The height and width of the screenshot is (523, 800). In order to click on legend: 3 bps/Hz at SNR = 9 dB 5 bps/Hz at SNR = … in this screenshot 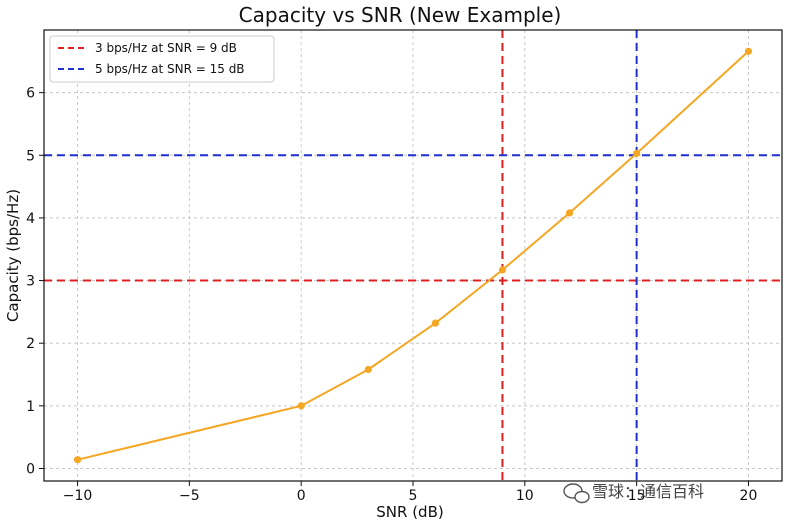, I will do `click(162, 59)`.